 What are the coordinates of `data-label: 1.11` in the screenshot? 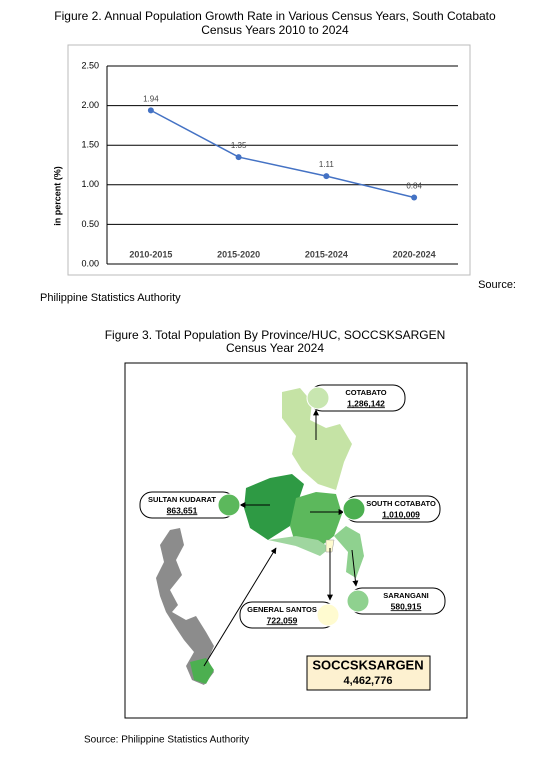 It's located at (327, 164).